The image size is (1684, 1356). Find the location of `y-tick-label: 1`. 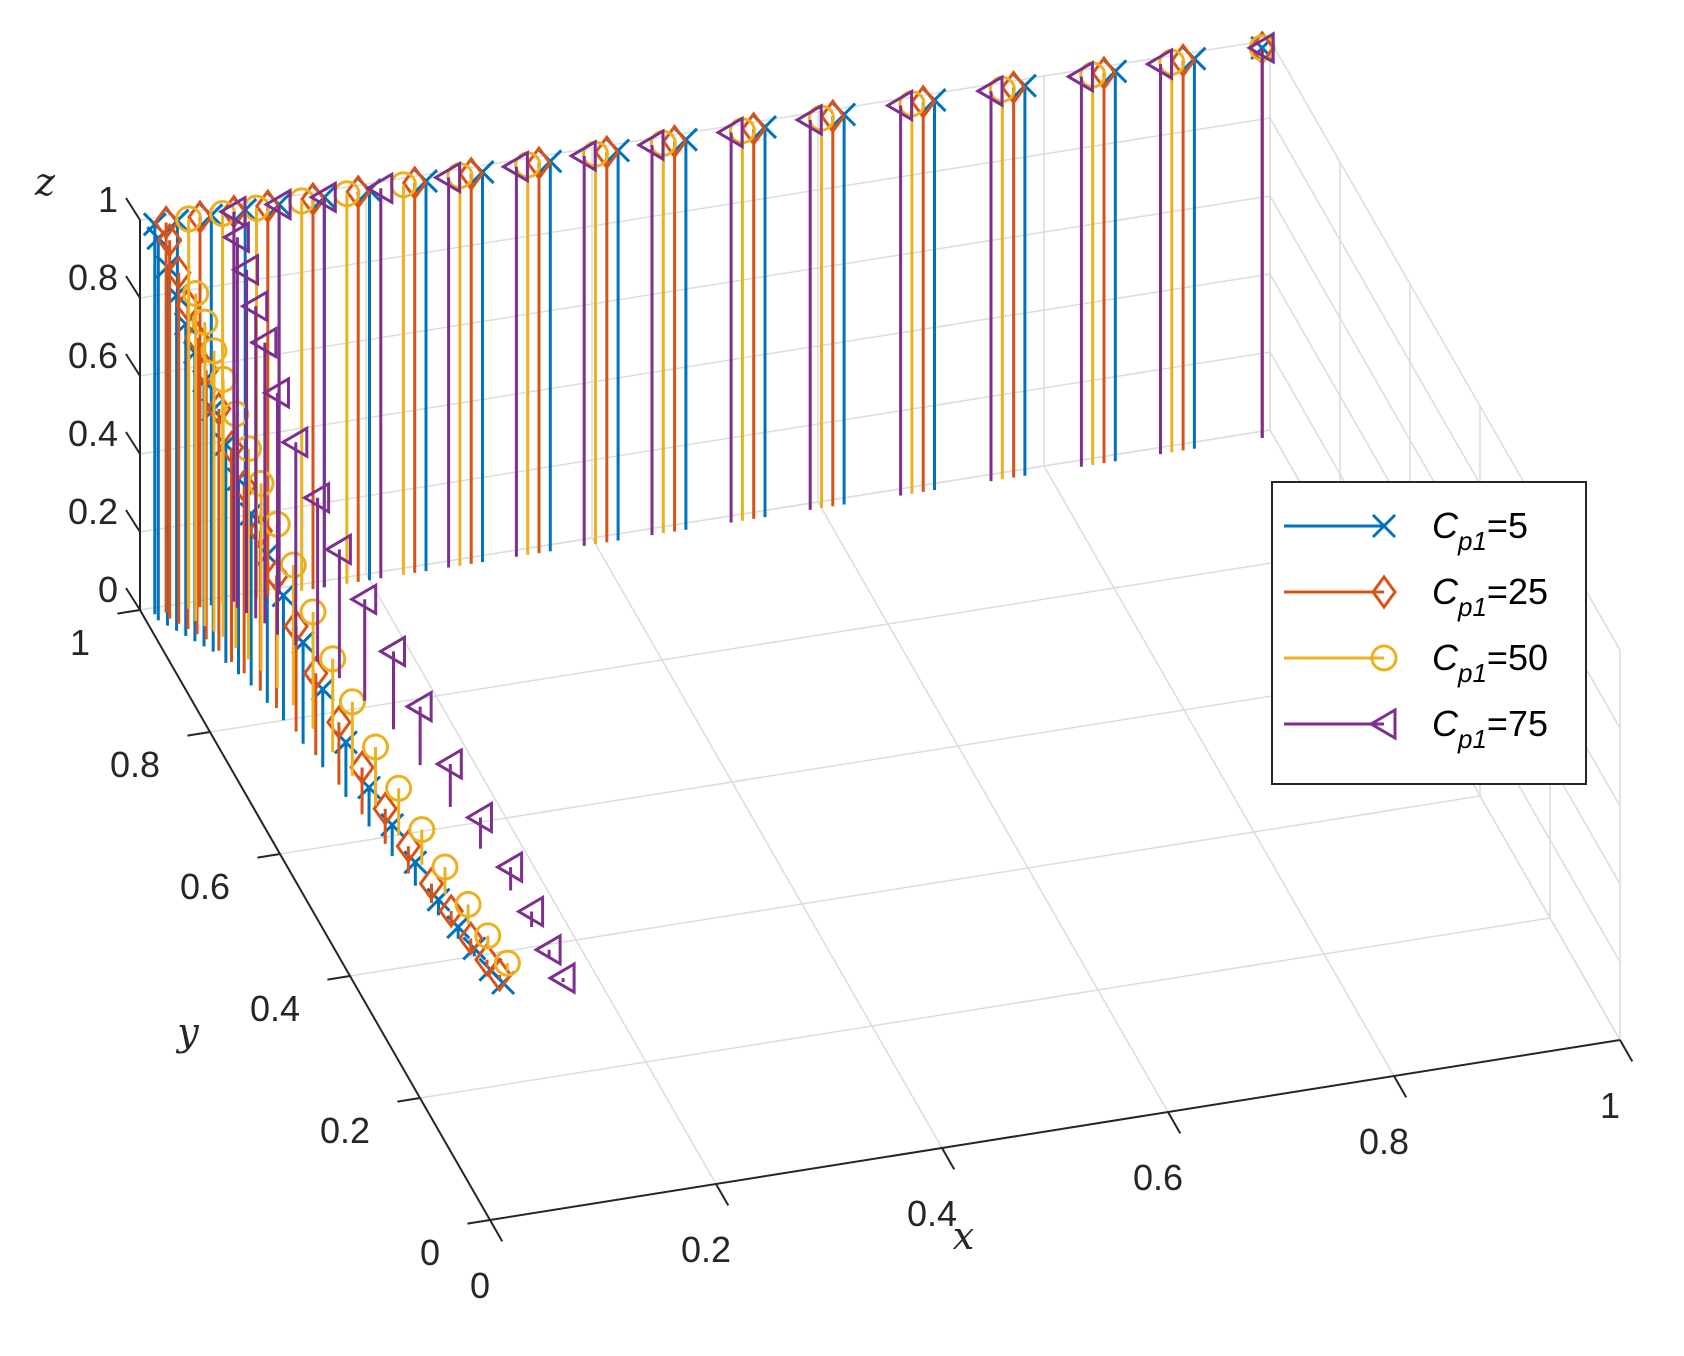

y-tick-label: 1 is located at coordinates (80, 642).